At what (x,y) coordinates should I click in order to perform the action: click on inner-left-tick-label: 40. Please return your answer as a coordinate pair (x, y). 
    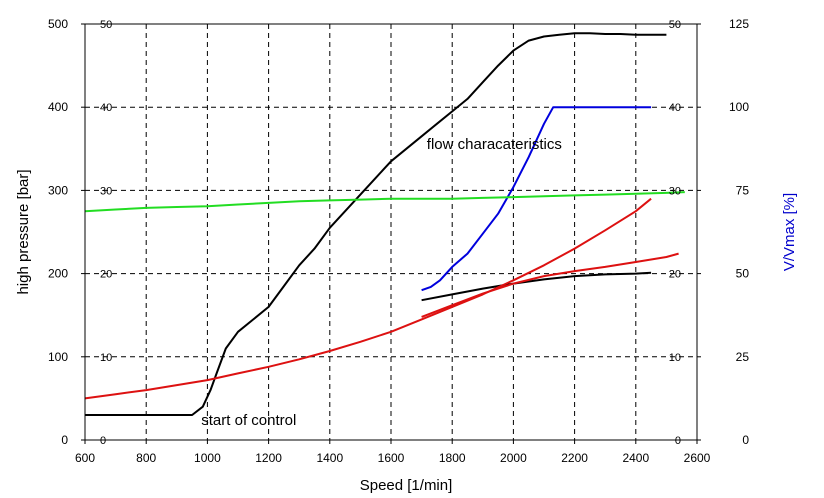
    Looking at the image, I should click on (106, 108).